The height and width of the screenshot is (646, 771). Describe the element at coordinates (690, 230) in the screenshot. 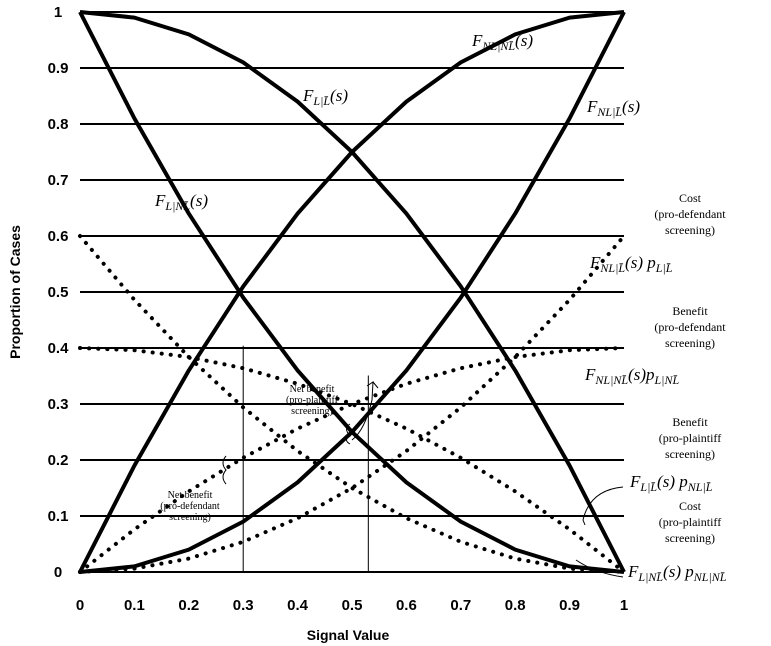

I see `ann-cost-def-line: screening)` at that location.